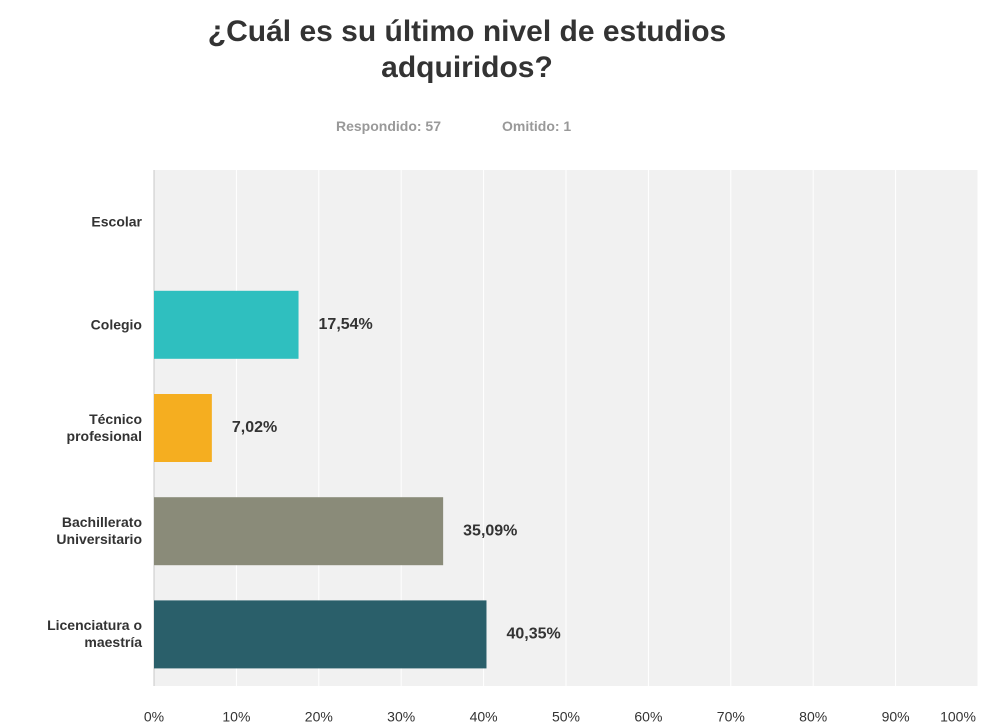 The image size is (982, 728). Describe the element at coordinates (99, 531) in the screenshot. I see `y-tick-label: Bachillerato Universitario` at that location.